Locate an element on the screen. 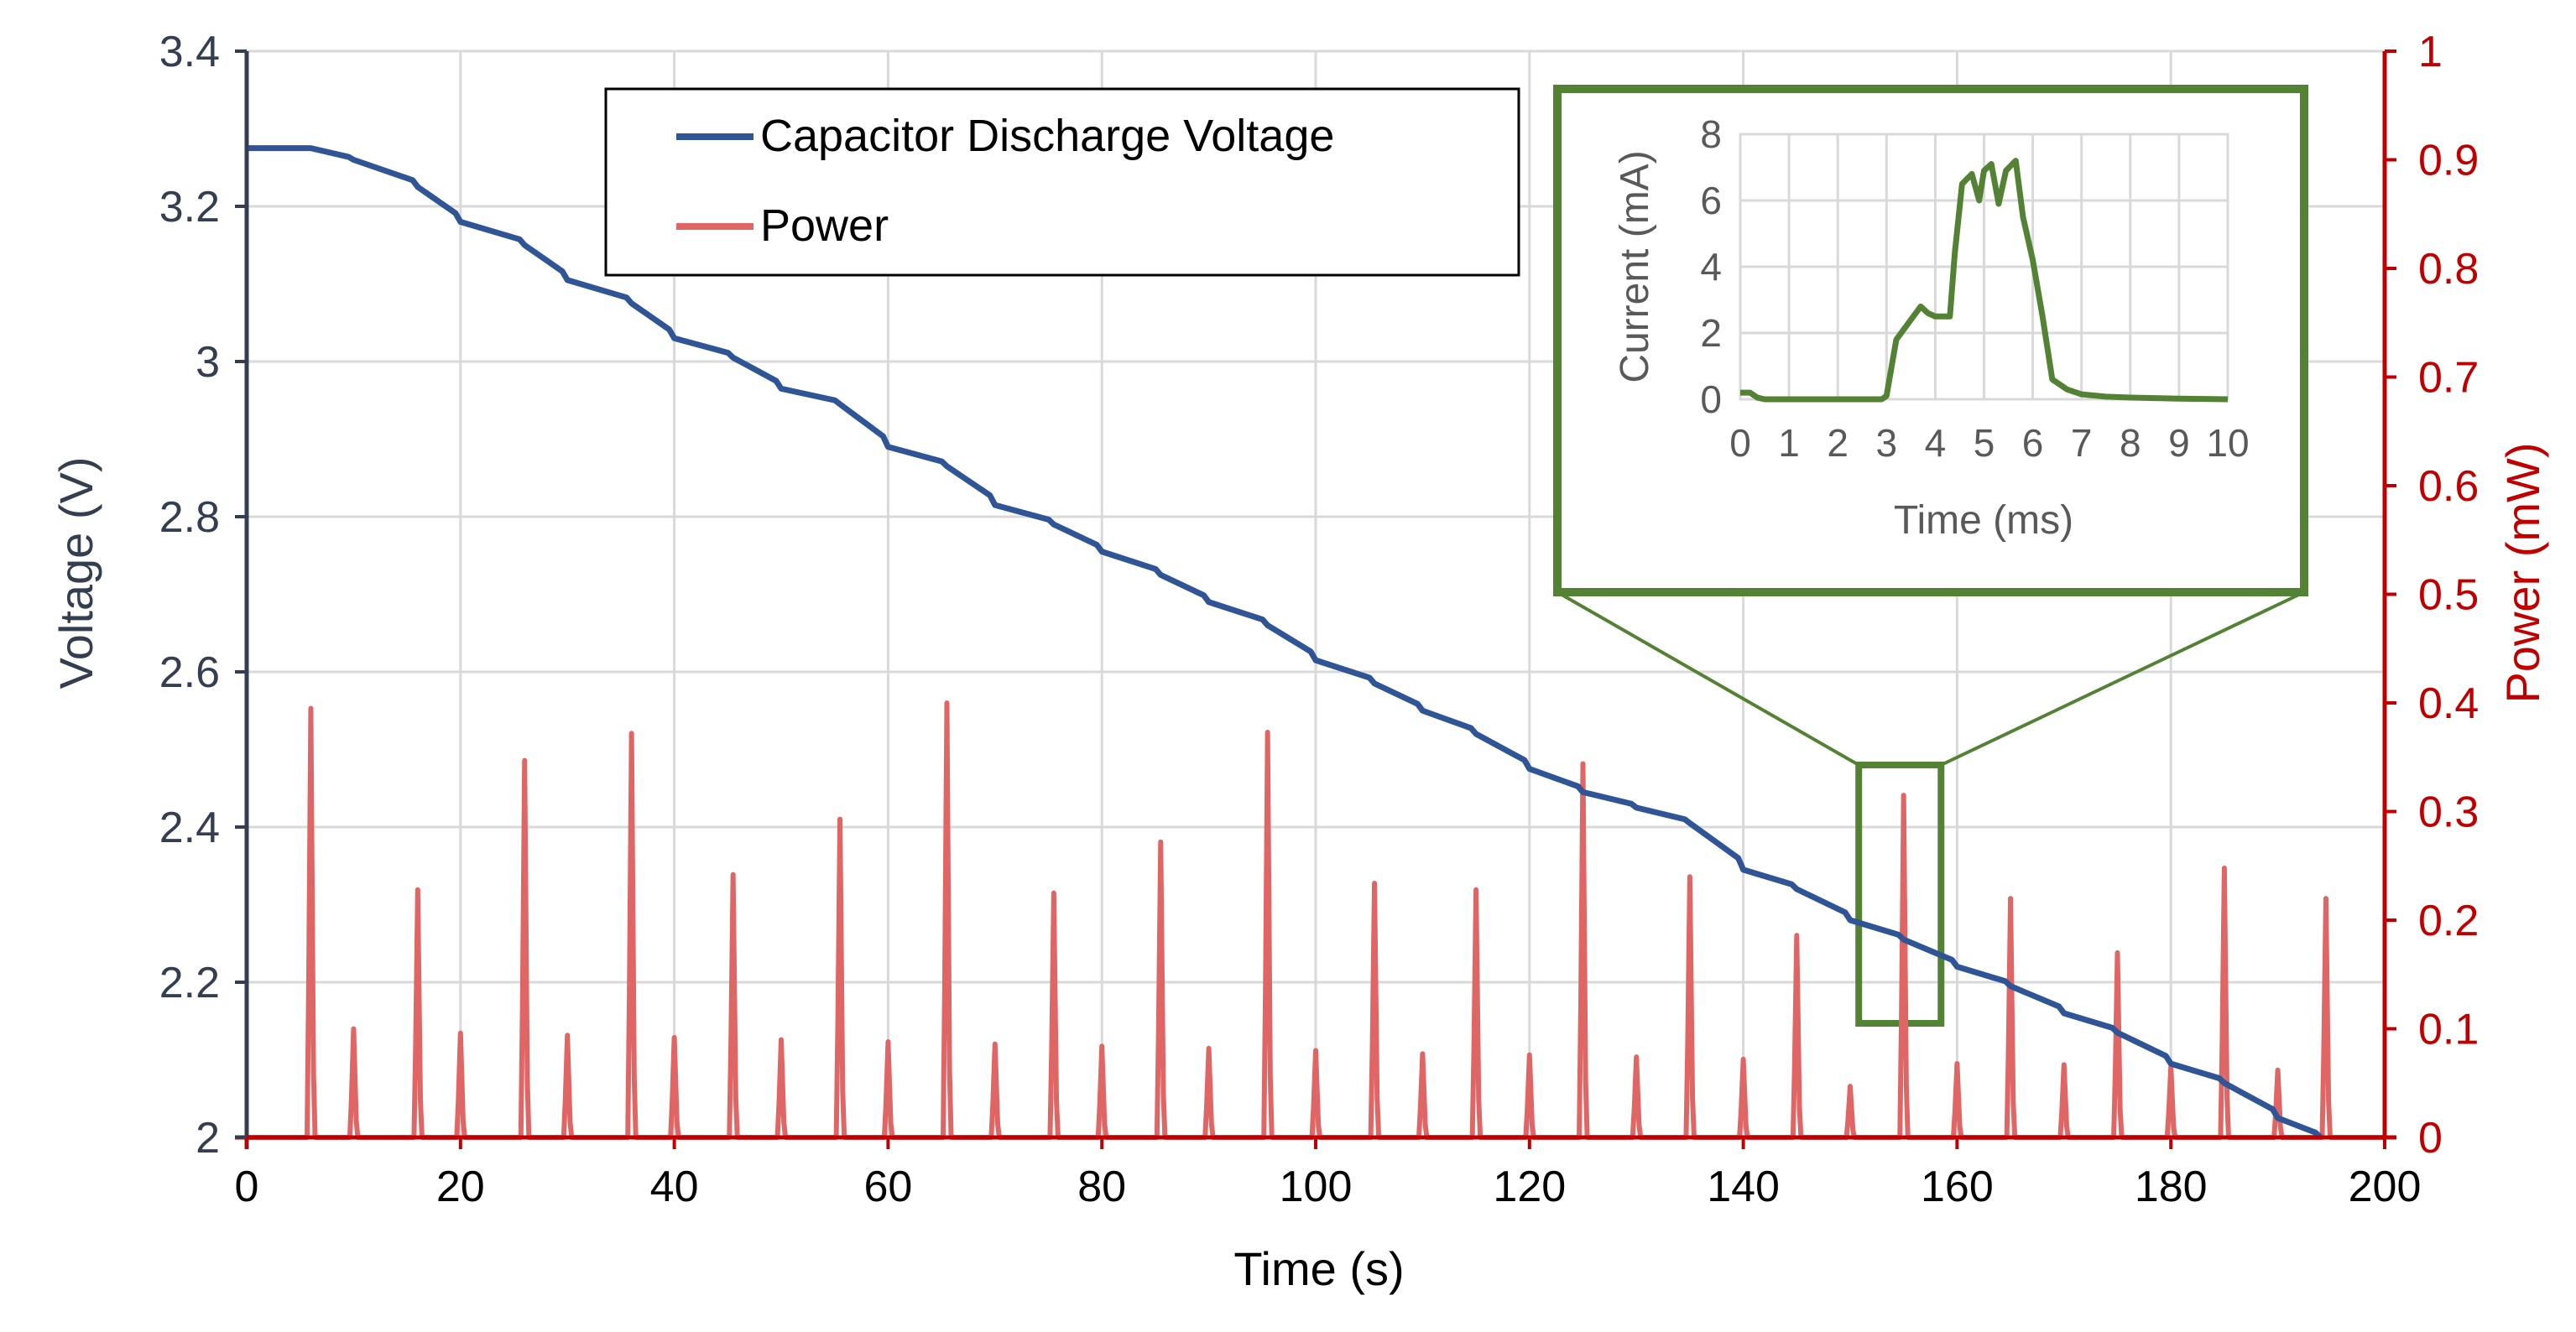 This screenshot has height=1332, width=2576. y-tick-label: 2 is located at coordinates (208, 1138).